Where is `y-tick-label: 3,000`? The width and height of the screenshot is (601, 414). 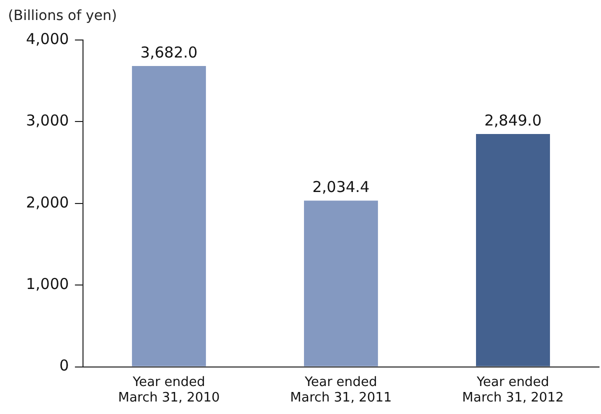
y-tick-label: 3,000 is located at coordinates (47, 121).